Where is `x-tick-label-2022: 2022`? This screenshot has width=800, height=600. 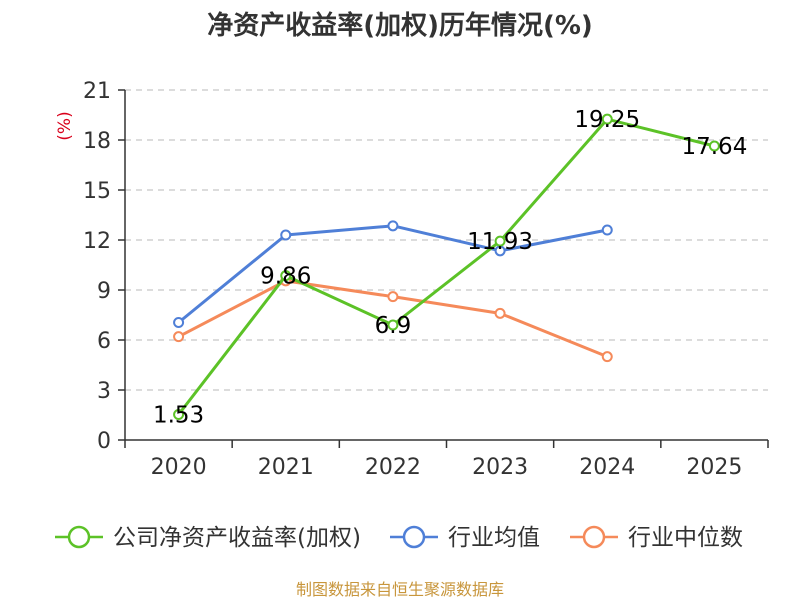
x-tick-label-2022: 2022 is located at coordinates (393, 467).